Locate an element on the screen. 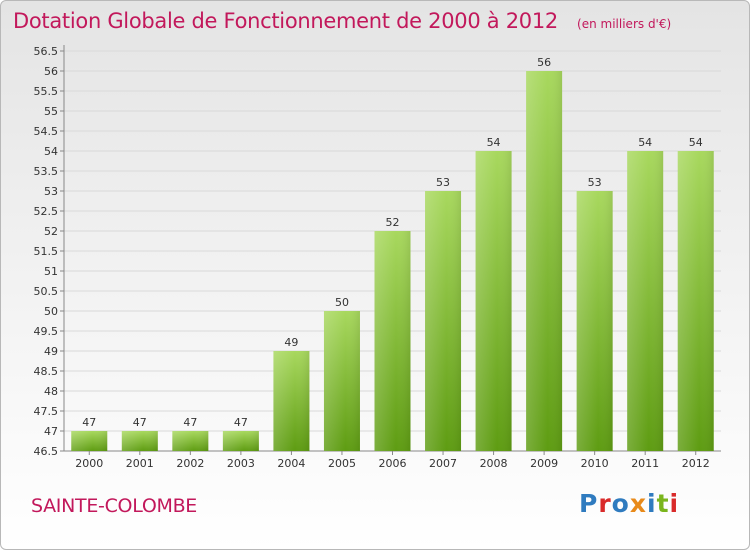  y-tick-label: 55.5 is located at coordinates (46, 91).